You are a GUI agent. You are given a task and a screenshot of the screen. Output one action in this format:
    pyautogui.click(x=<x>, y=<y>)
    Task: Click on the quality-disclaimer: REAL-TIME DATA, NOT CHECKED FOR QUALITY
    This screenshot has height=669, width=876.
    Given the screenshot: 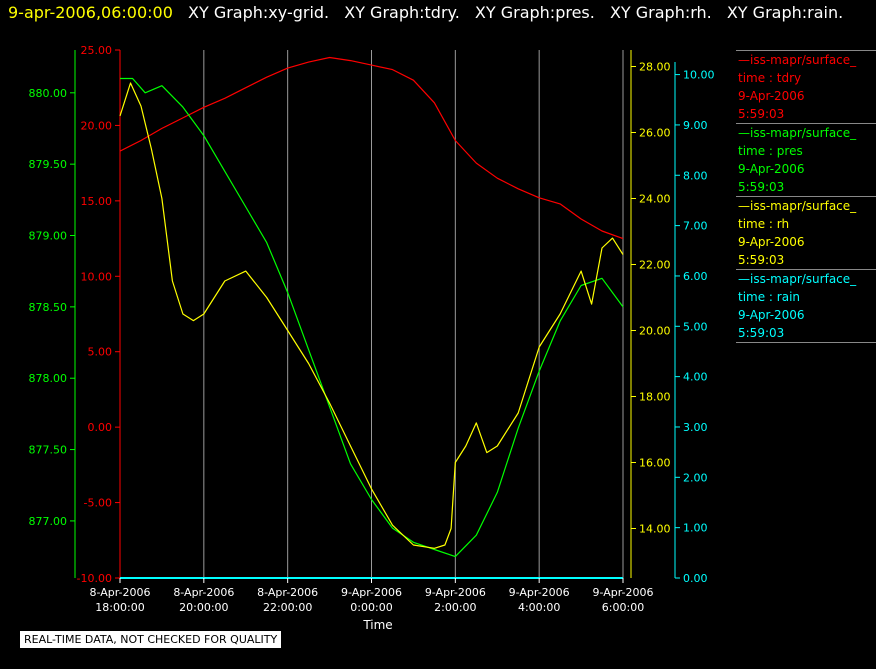 What is the action you would take?
    pyautogui.click(x=151, y=639)
    